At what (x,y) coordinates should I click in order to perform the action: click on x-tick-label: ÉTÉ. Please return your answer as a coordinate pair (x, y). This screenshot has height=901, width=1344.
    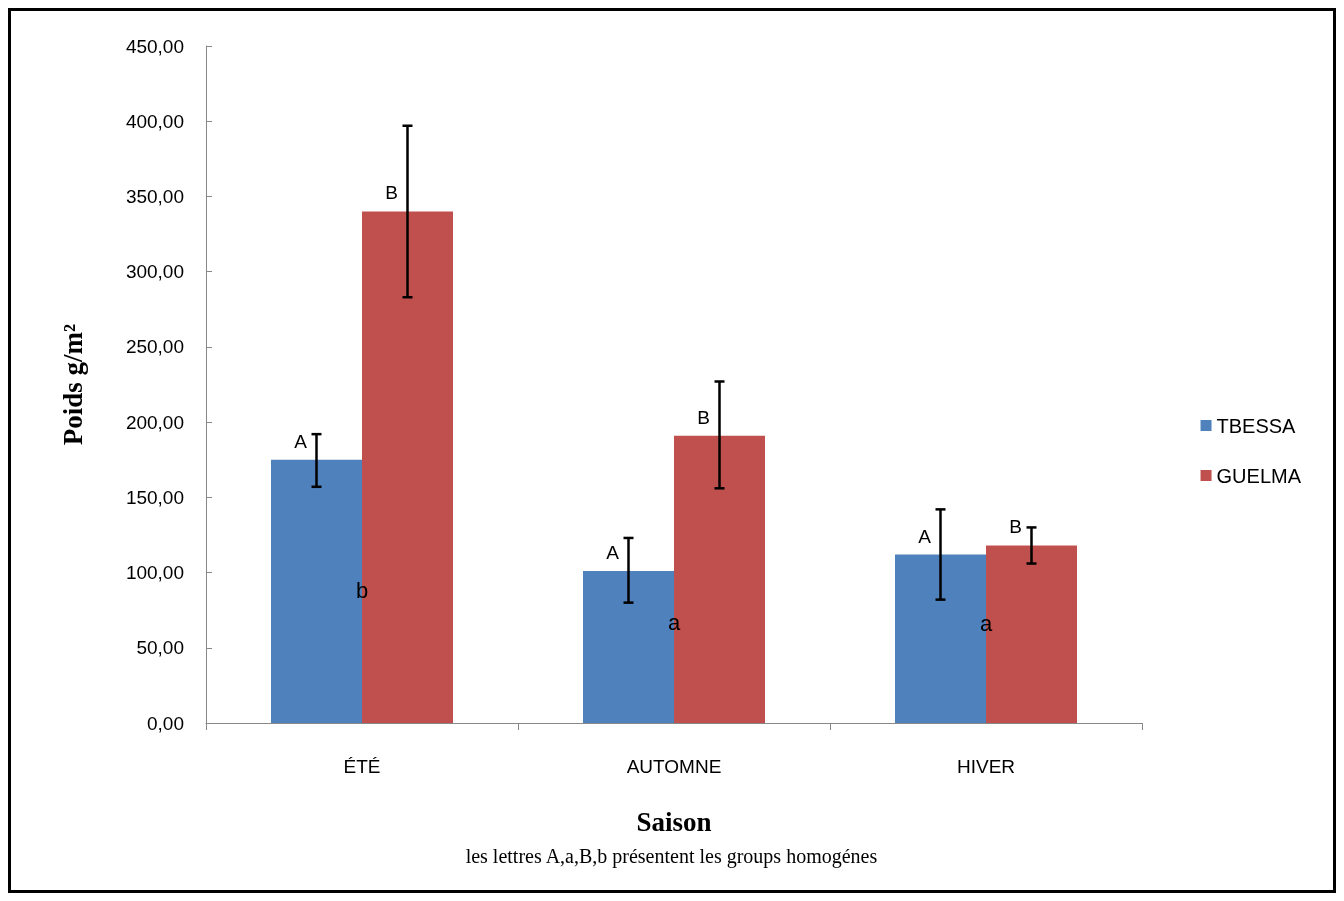
    Looking at the image, I should click on (362, 766).